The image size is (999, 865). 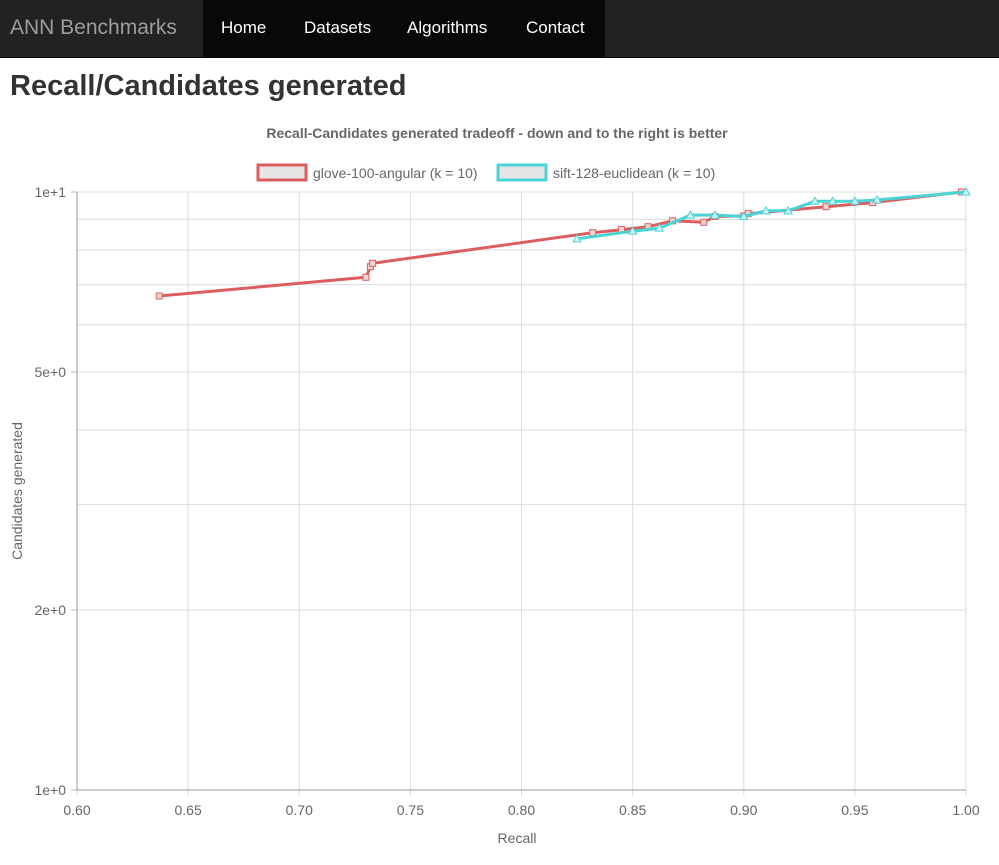 I want to click on navbar-brand: ANN Benchmarks, so click(x=93, y=27).